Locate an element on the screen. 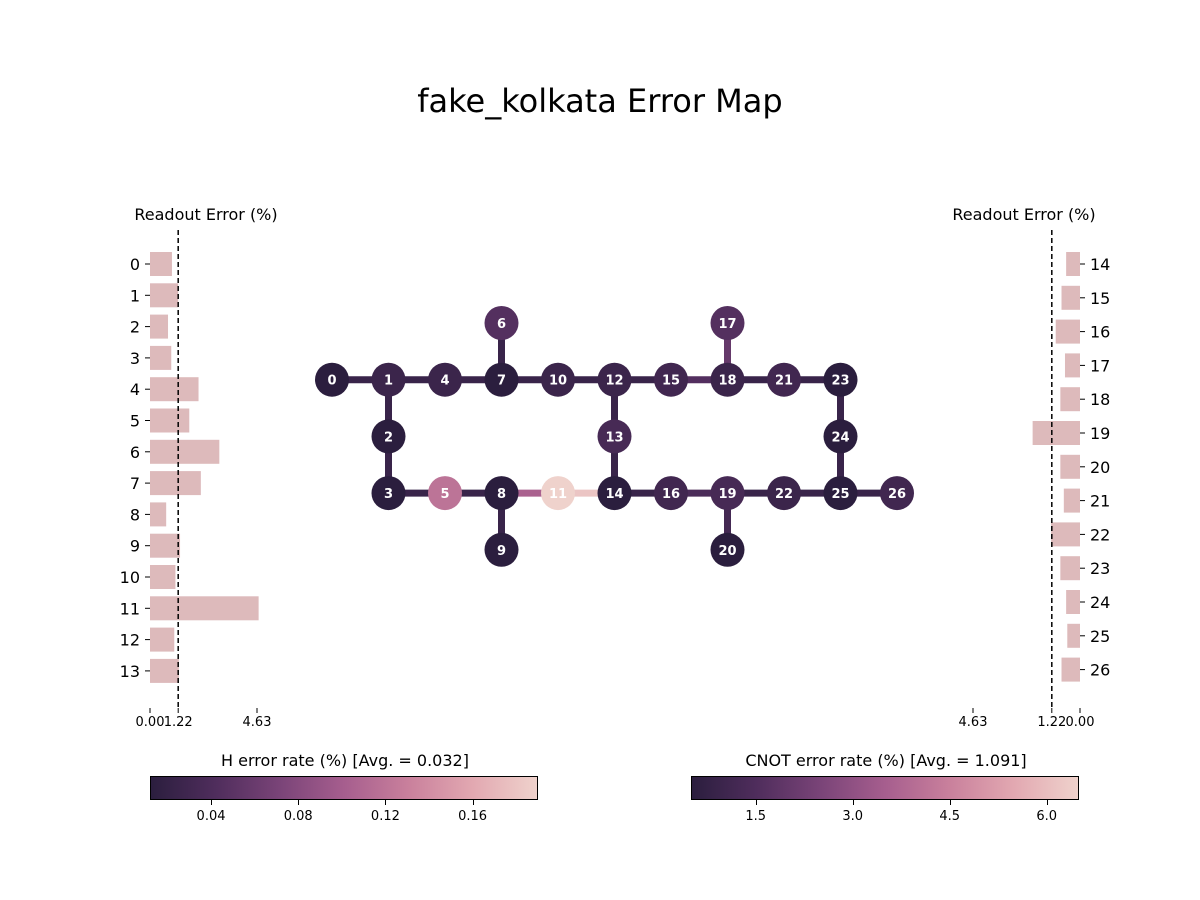 The image size is (1200, 900). qubit-label-7: 7 is located at coordinates (501, 381).